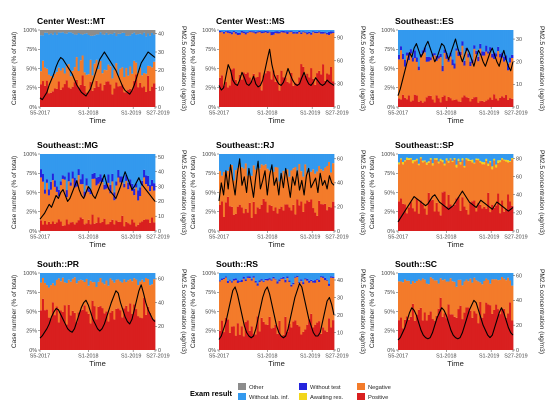 The width and height of the screenshot is (550, 418). Describe the element at coordinates (456, 192) in the screenshot. I see `stacked-bars` at that location.